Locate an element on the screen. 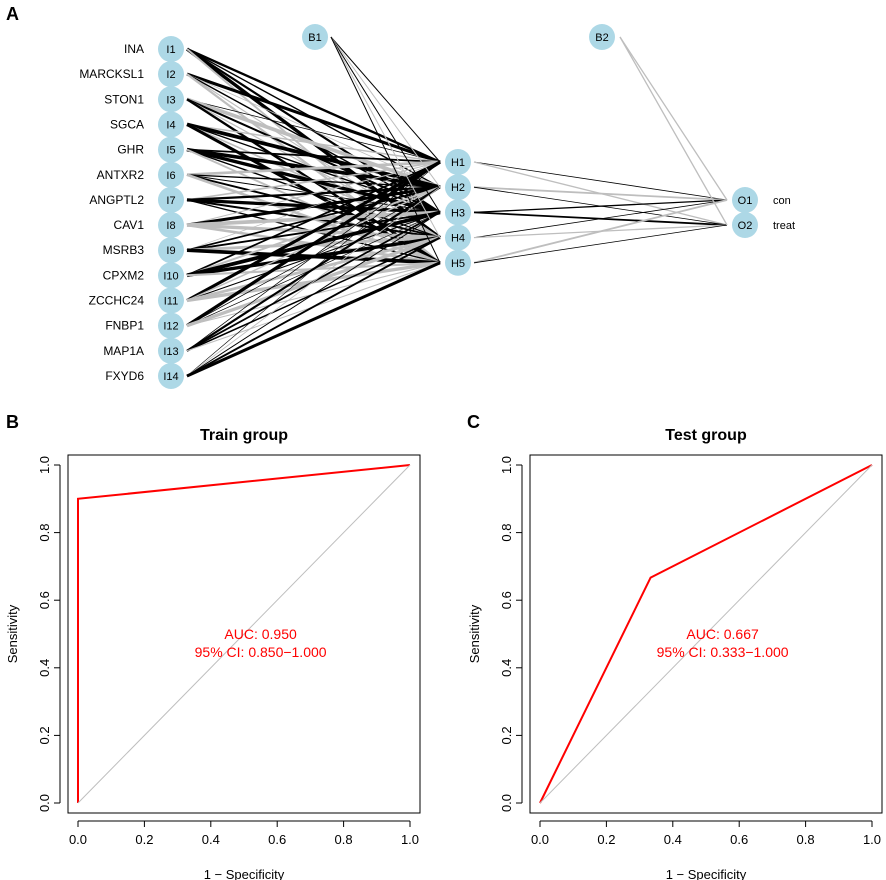 This screenshot has width=886, height=880. test-x-axis-label: 1 − Specificity is located at coordinates (706, 873).